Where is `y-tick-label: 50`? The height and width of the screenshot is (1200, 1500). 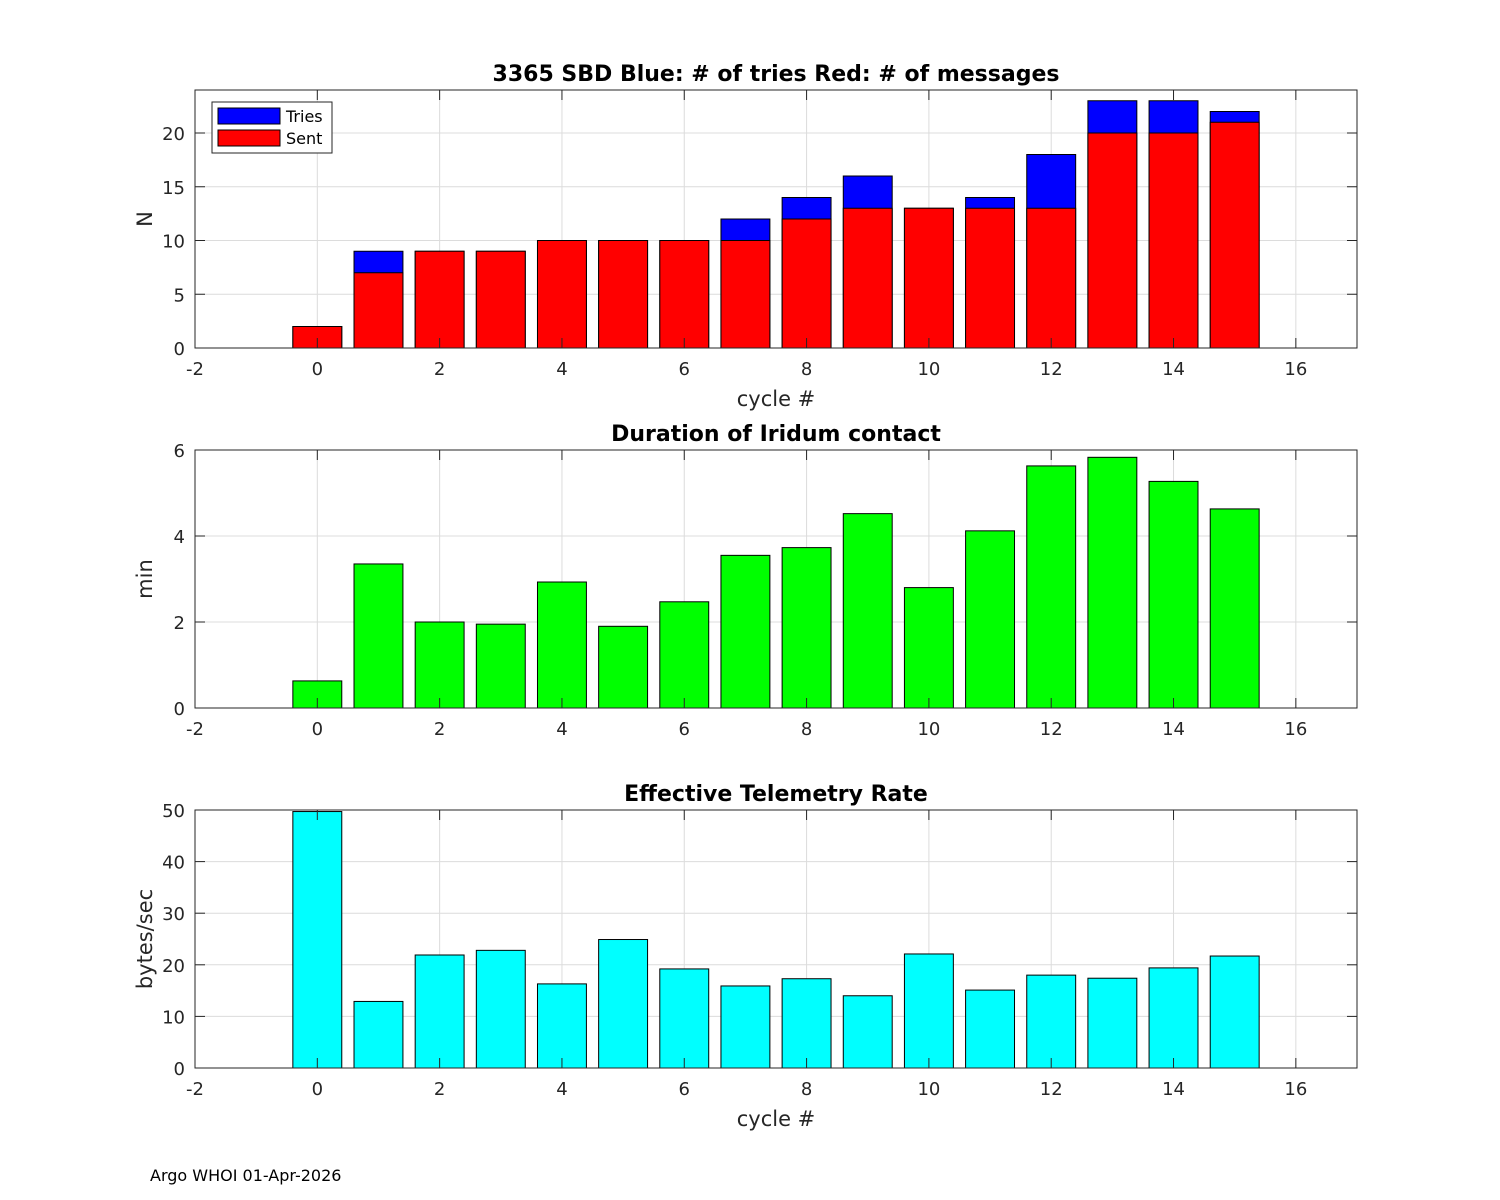 y-tick-label: 50 is located at coordinates (173, 811).